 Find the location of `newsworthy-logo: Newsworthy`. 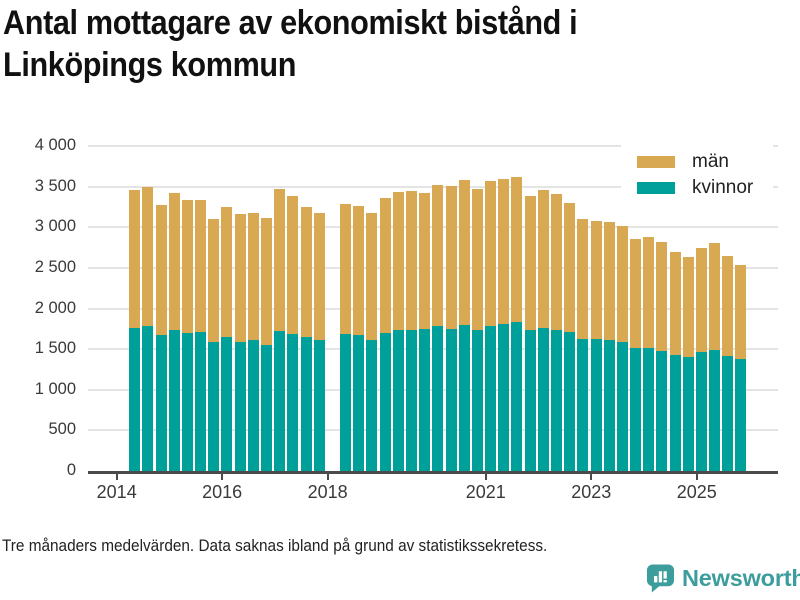

newsworthy-logo: Newsworthy is located at coordinates (723, 578).